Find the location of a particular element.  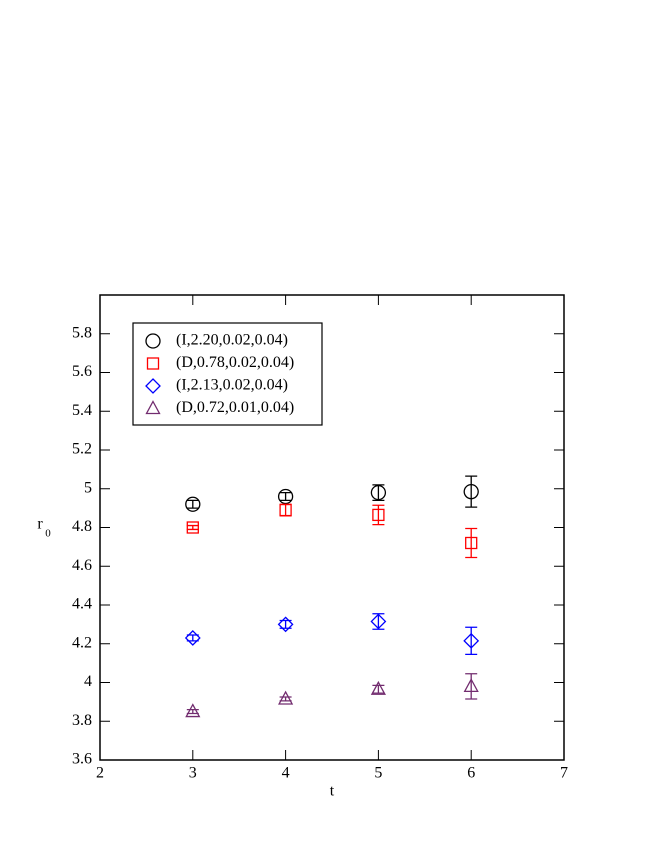

y-axis-label-subscript: 0 is located at coordinates (48, 534).